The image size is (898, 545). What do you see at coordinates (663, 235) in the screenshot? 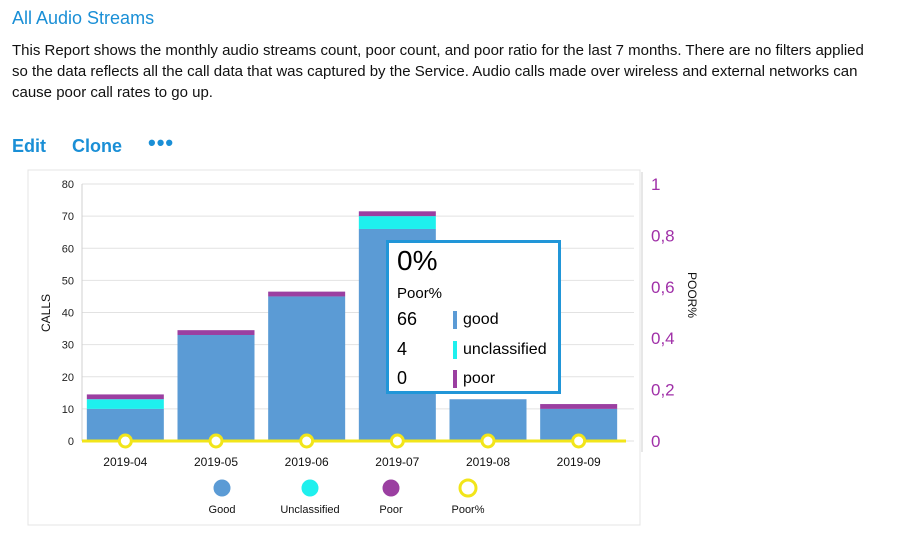
I see `y2-tick-label: 0,8` at bounding box center [663, 235].